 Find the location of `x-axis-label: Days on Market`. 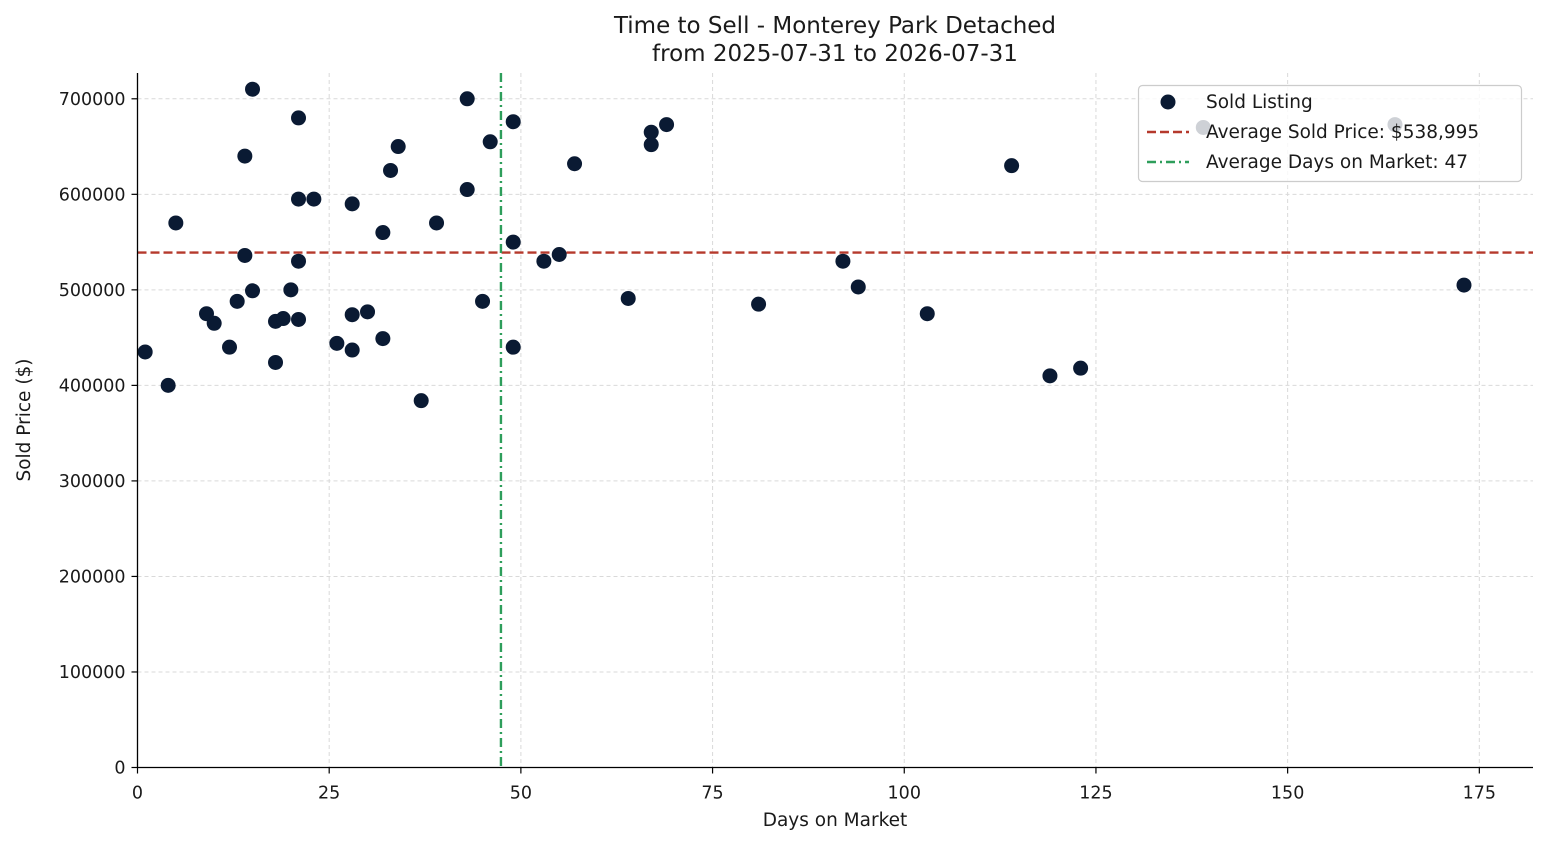

x-axis-label: Days on Market is located at coordinates (835, 820).